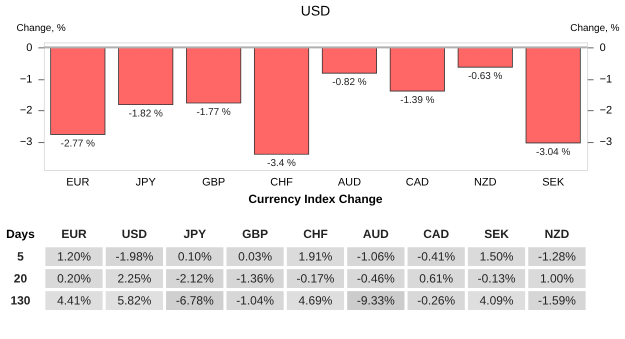  What do you see at coordinates (20, 301) in the screenshot?
I see `y-tick-label: 130` at bounding box center [20, 301].